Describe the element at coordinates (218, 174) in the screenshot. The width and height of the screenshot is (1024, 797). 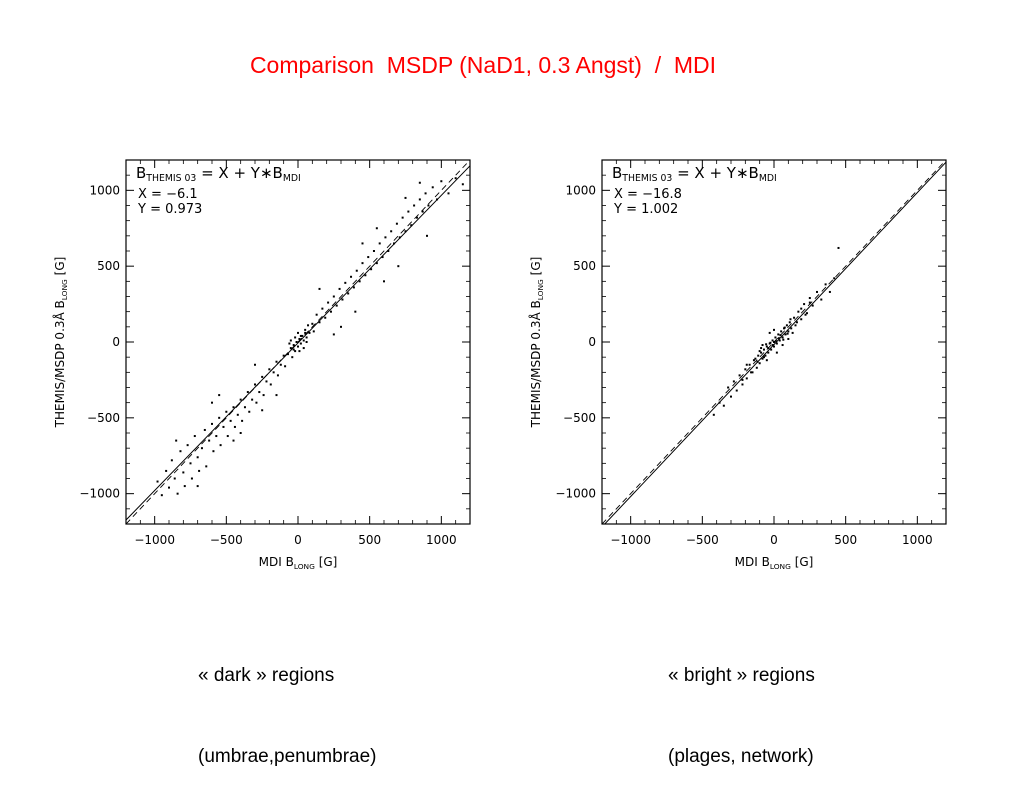
I see `fit-equation: BTHEMIS 03 = X + Y∗BMDI` at that location.